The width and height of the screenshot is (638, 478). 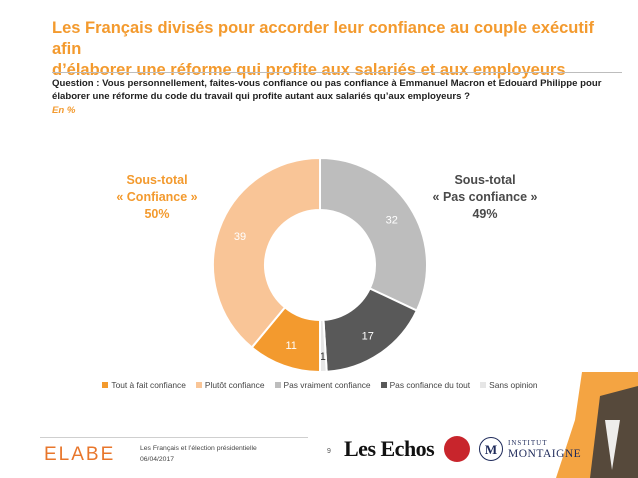 I want to click on montaigne-label: MONTAIGNE, so click(x=545, y=454).